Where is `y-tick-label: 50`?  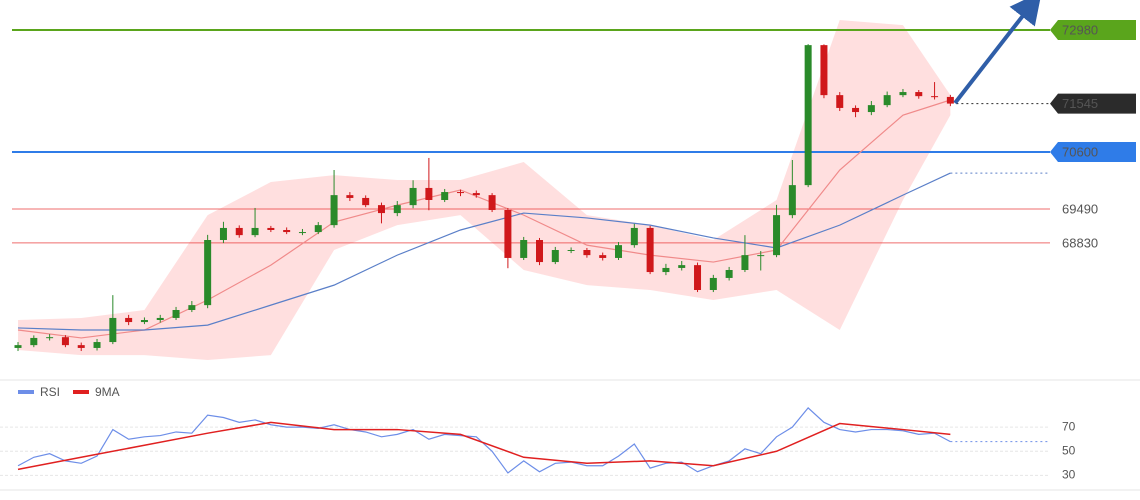 y-tick-label: 50 is located at coordinates (1069, 450).